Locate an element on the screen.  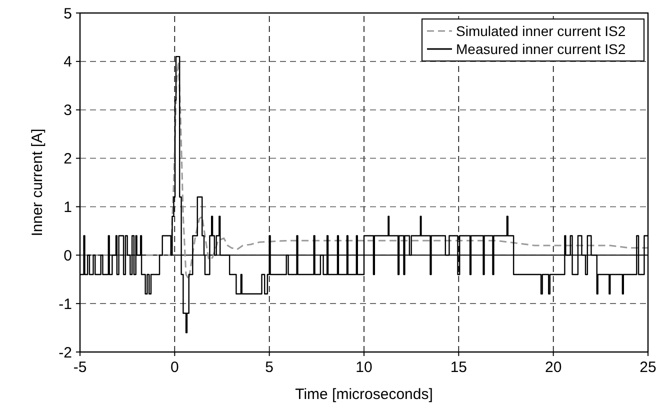
x-tick-label: 10 is located at coordinates (364, 367).